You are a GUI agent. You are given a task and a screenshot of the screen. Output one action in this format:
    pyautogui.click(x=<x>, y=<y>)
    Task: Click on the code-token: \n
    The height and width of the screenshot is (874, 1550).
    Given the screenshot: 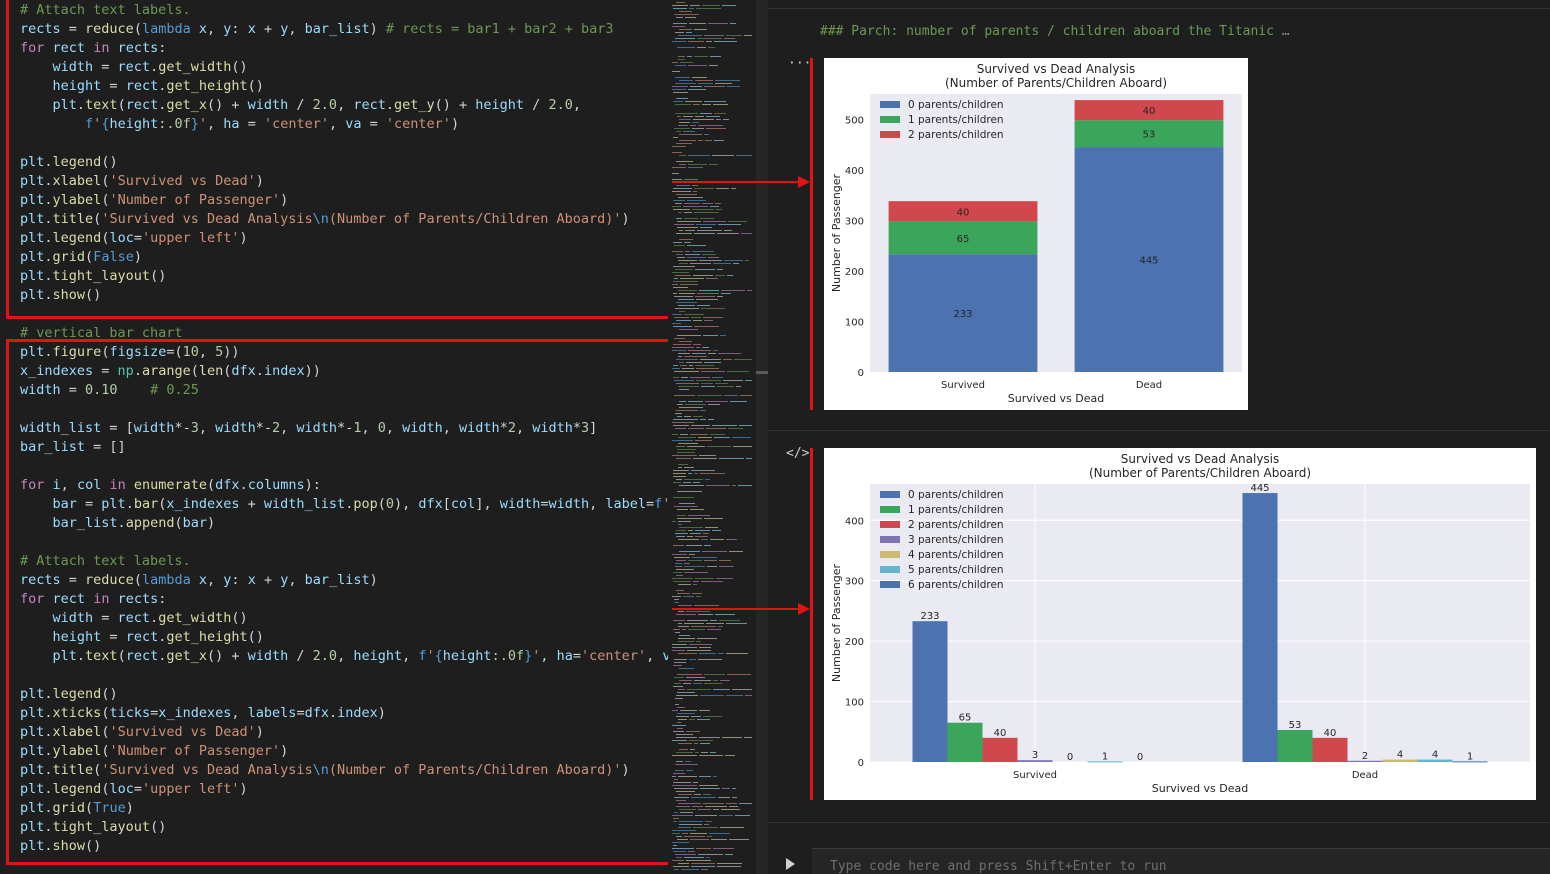 What is the action you would take?
    pyautogui.click(x=320, y=219)
    